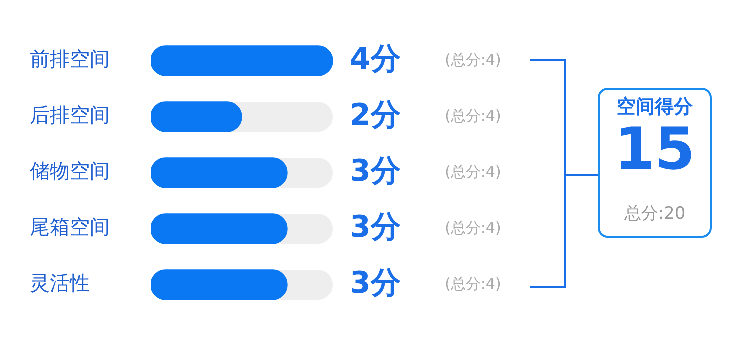 The image size is (750, 339). What do you see at coordinates (60, 283) in the screenshot?
I see `y-tick-label: 灵活性` at bounding box center [60, 283].